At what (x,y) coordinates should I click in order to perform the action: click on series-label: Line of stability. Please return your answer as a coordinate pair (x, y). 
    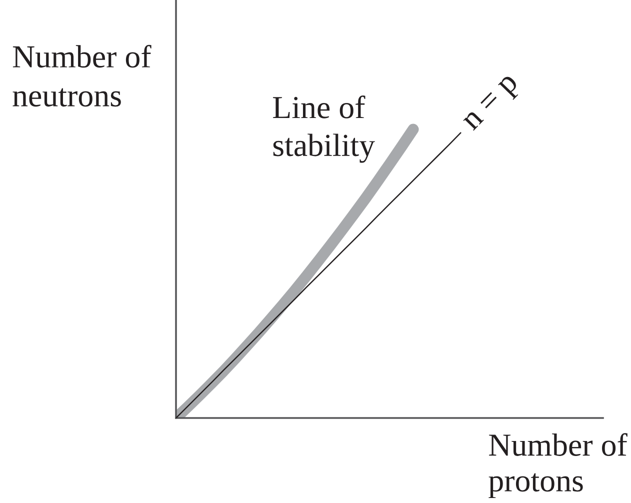
    Looking at the image, I should click on (324, 129).